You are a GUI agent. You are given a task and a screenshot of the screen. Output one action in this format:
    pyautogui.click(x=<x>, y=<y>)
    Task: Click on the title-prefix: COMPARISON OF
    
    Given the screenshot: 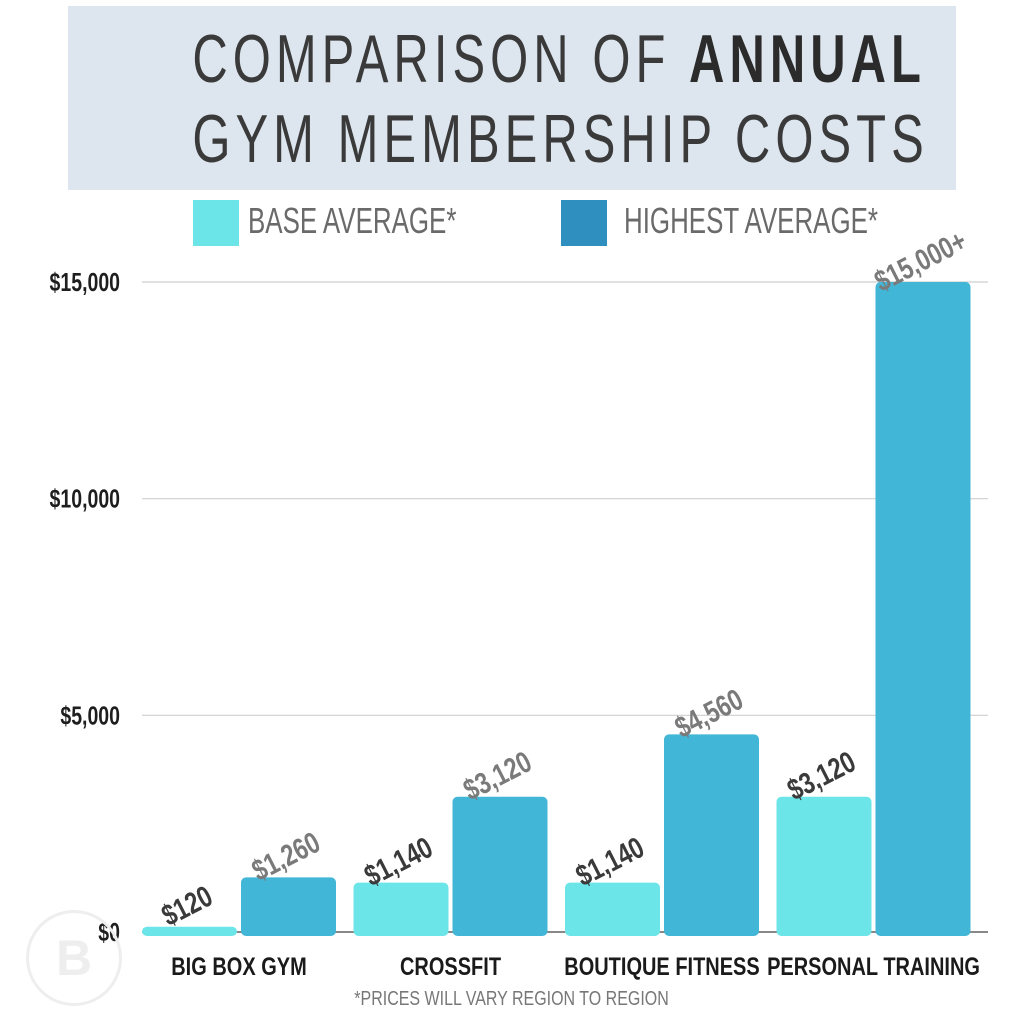 What is the action you would take?
    pyautogui.click(x=441, y=59)
    